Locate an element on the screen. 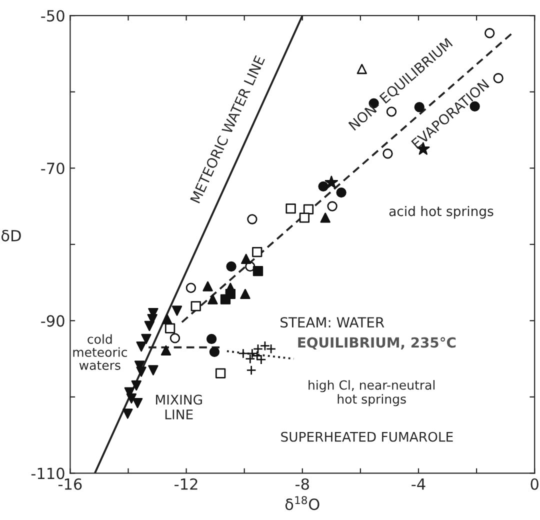 The image size is (540, 520). x-tick-label: -12 is located at coordinates (186, 484).